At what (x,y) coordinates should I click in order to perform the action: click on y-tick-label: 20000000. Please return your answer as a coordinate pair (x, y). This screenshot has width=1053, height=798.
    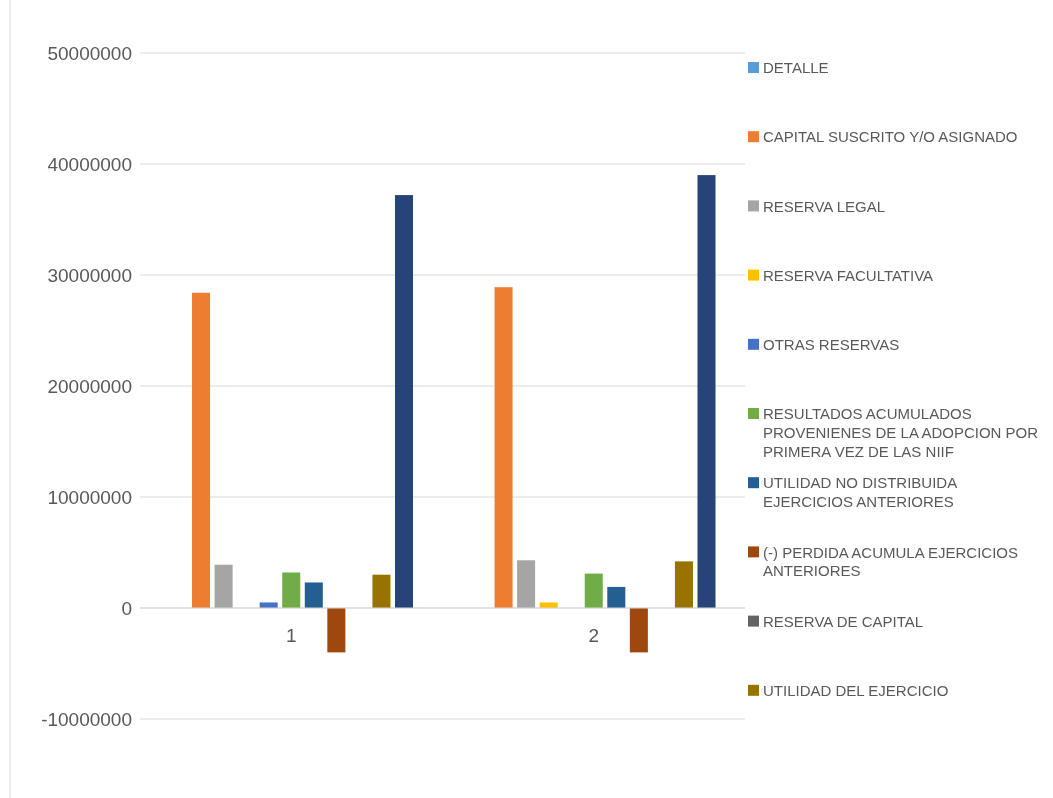
    Looking at the image, I should click on (89, 386).